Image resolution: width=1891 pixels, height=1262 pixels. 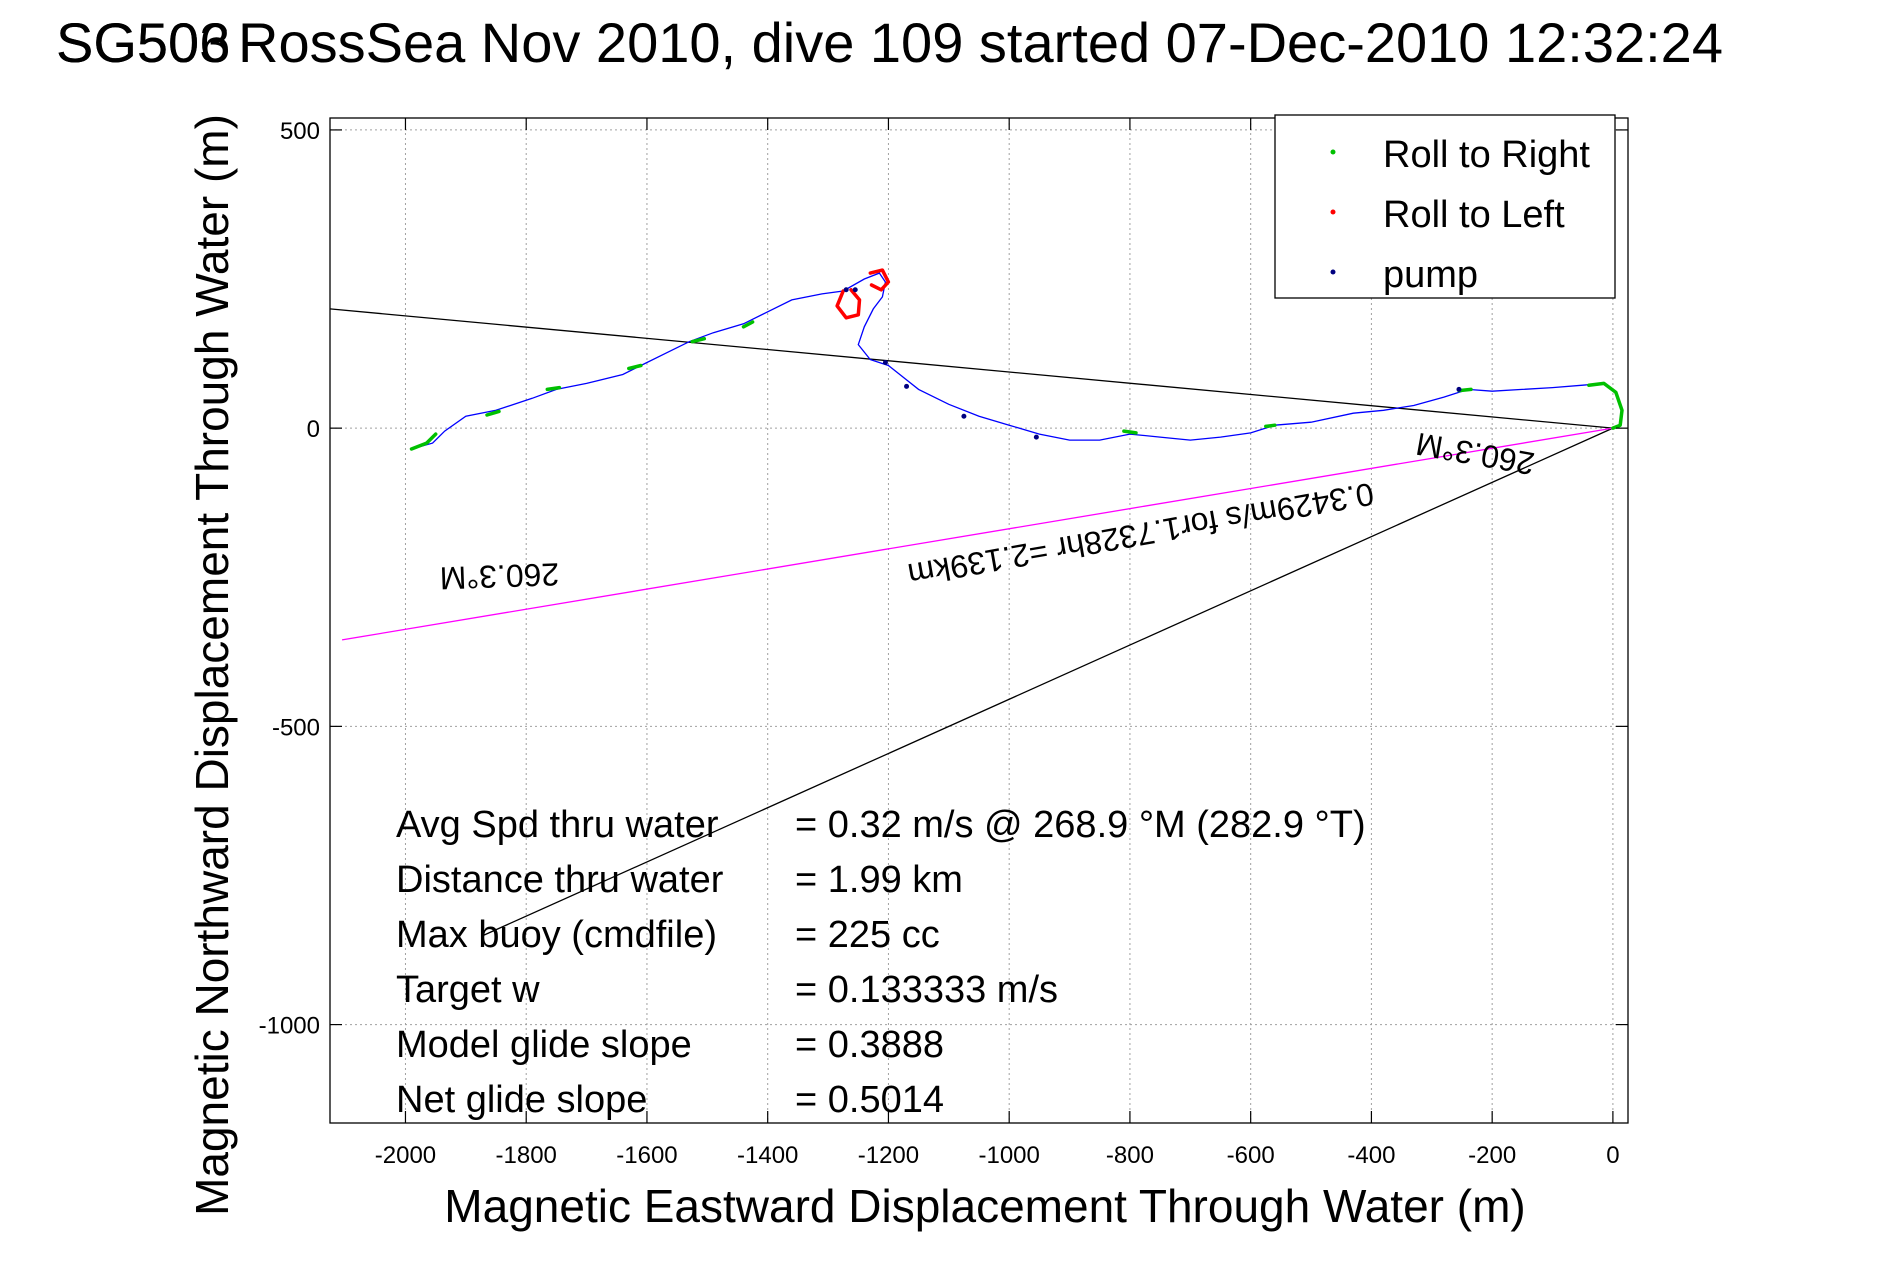 I want to click on legend-box, so click(x=1445, y=206).